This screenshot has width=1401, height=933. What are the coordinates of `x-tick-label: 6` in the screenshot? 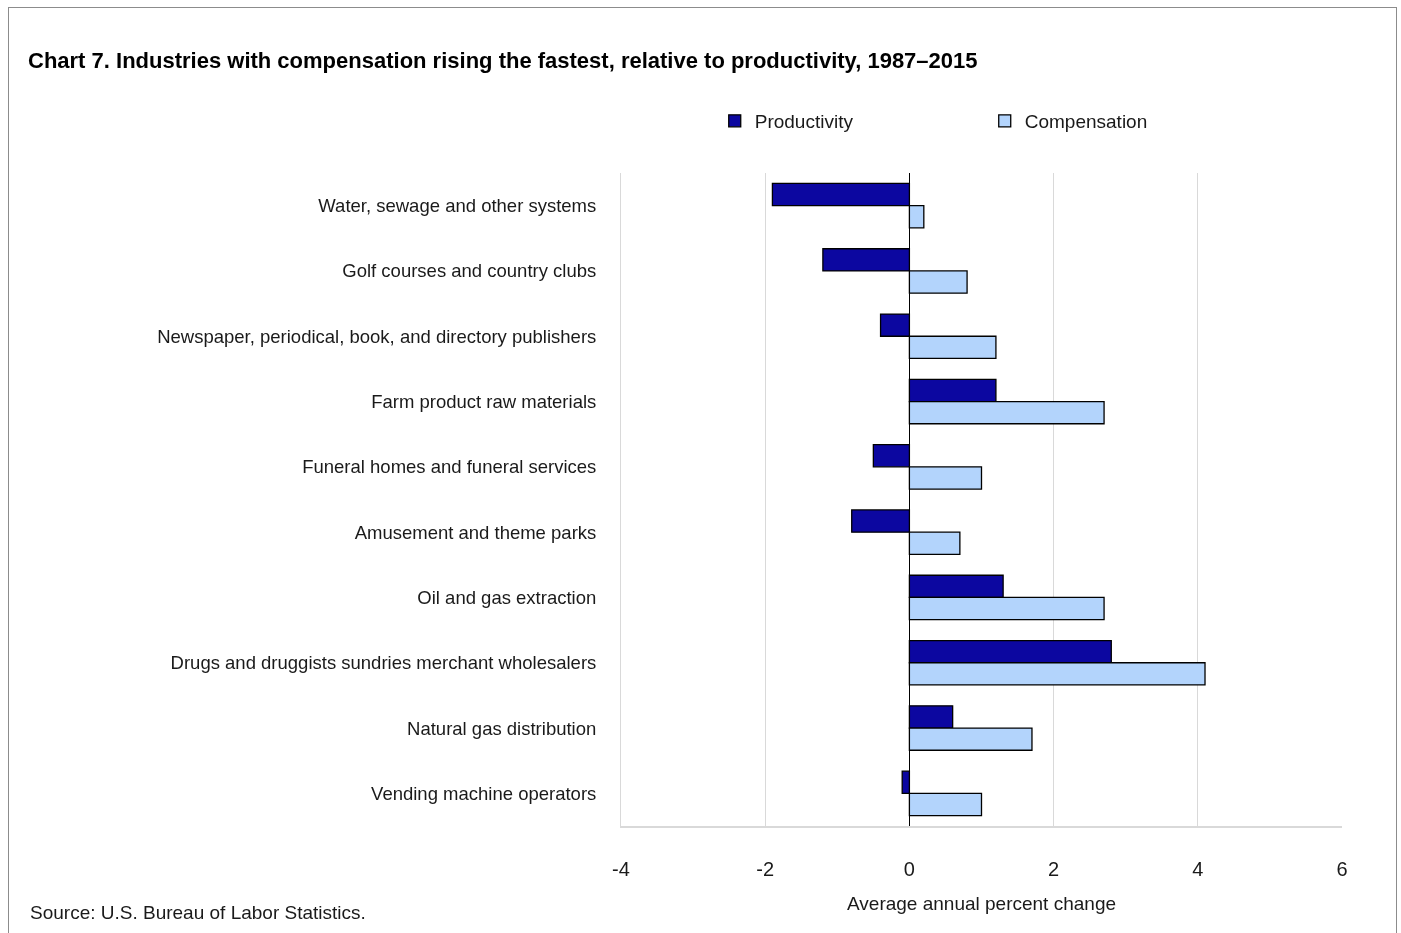 It's located at (1342, 868).